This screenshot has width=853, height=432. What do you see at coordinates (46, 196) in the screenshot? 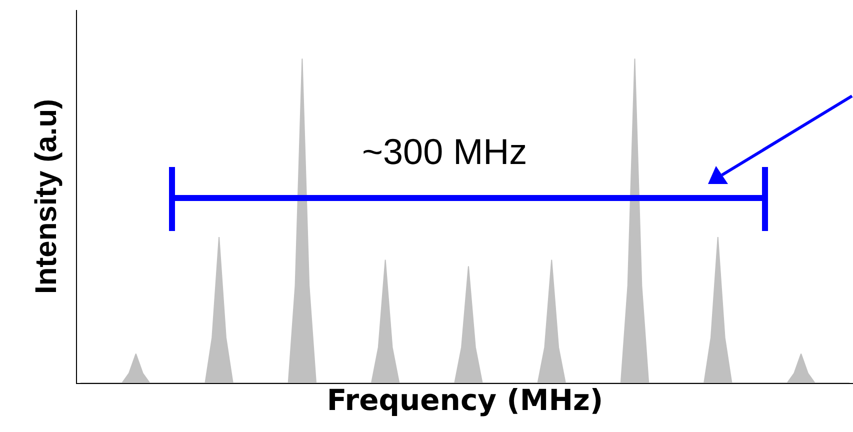
I see `y-axis-title: Intensity (a.u)` at bounding box center [46, 196].